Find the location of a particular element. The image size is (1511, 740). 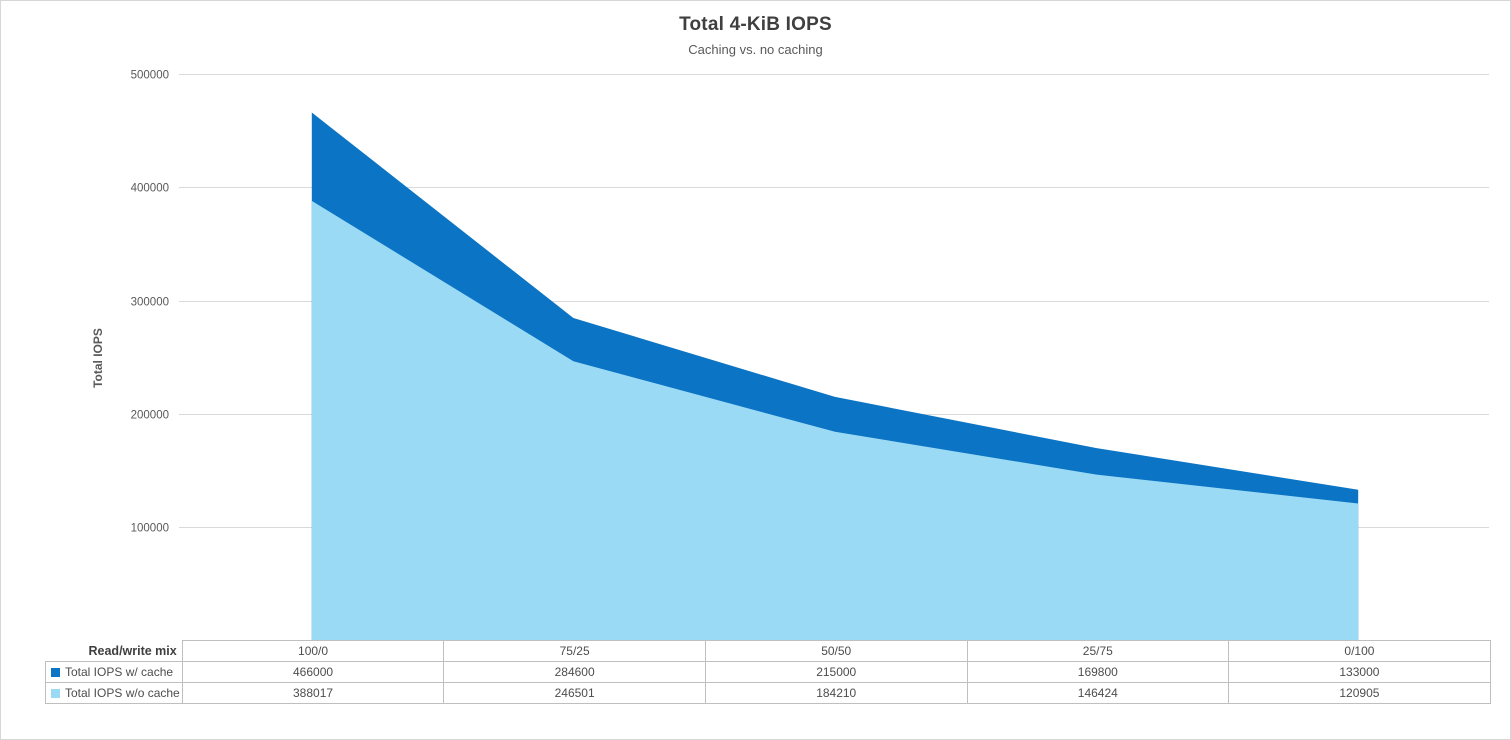

table-corner-label: Read/write mix is located at coordinates (132, 650).